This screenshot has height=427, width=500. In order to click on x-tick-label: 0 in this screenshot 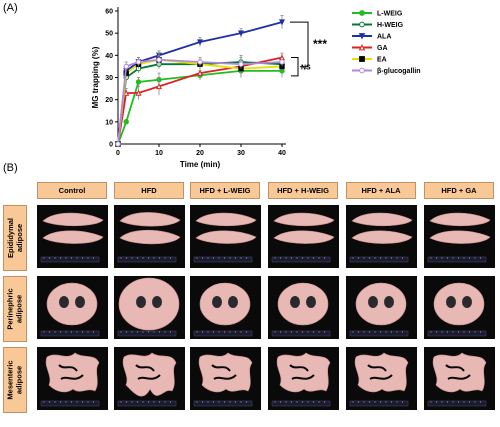, I will do `click(118, 153)`.